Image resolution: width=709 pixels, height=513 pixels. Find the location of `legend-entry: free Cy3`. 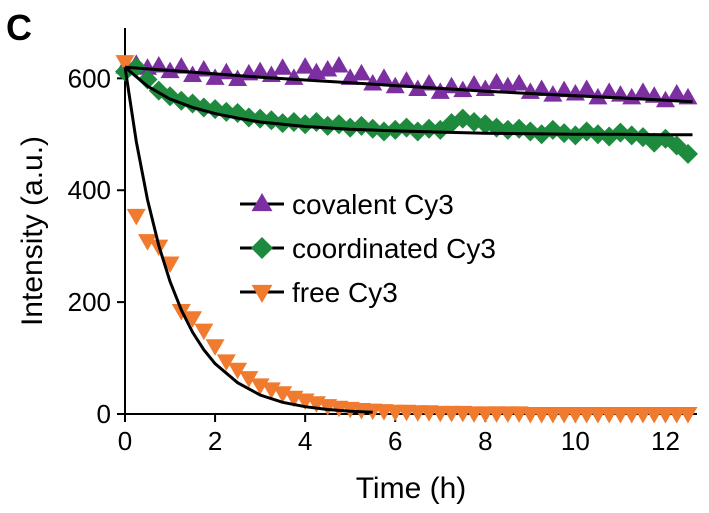

legend-entry: free Cy3 is located at coordinates (319, 292).